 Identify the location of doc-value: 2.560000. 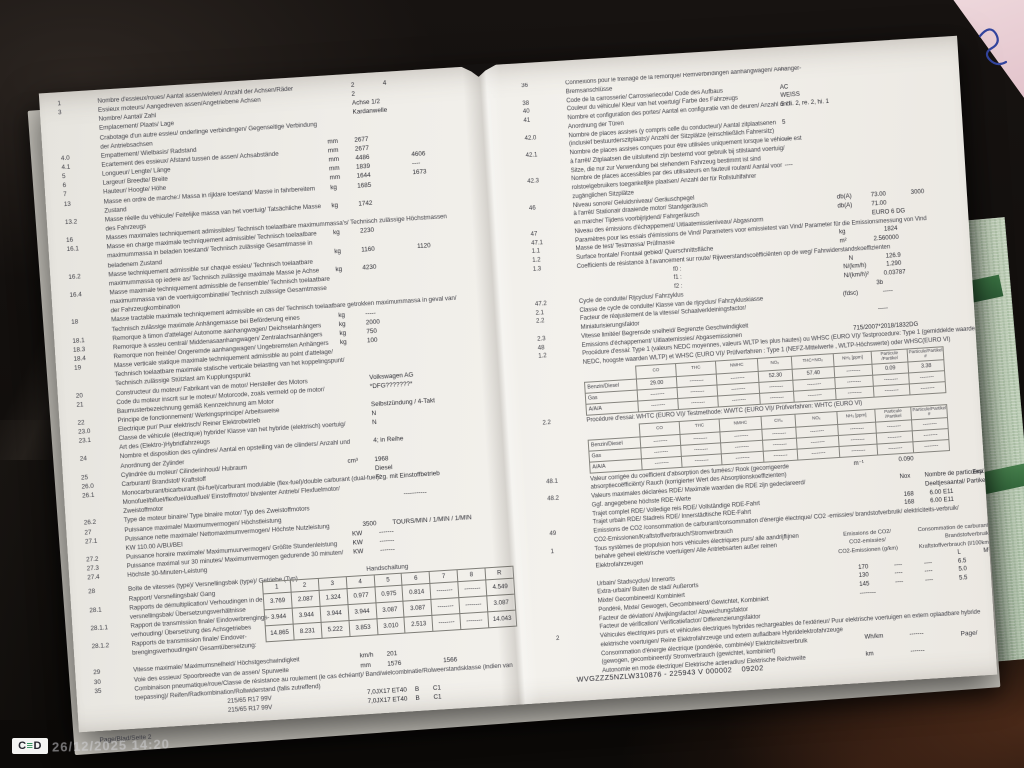
(886, 238).